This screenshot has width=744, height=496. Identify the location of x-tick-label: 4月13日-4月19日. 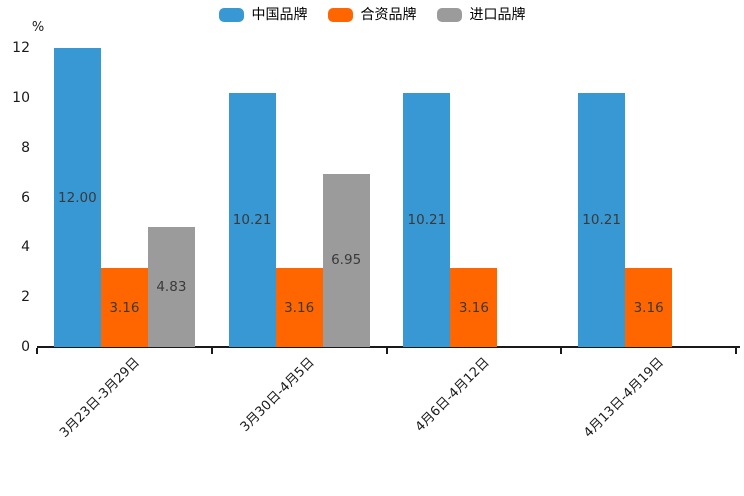
(624, 398).